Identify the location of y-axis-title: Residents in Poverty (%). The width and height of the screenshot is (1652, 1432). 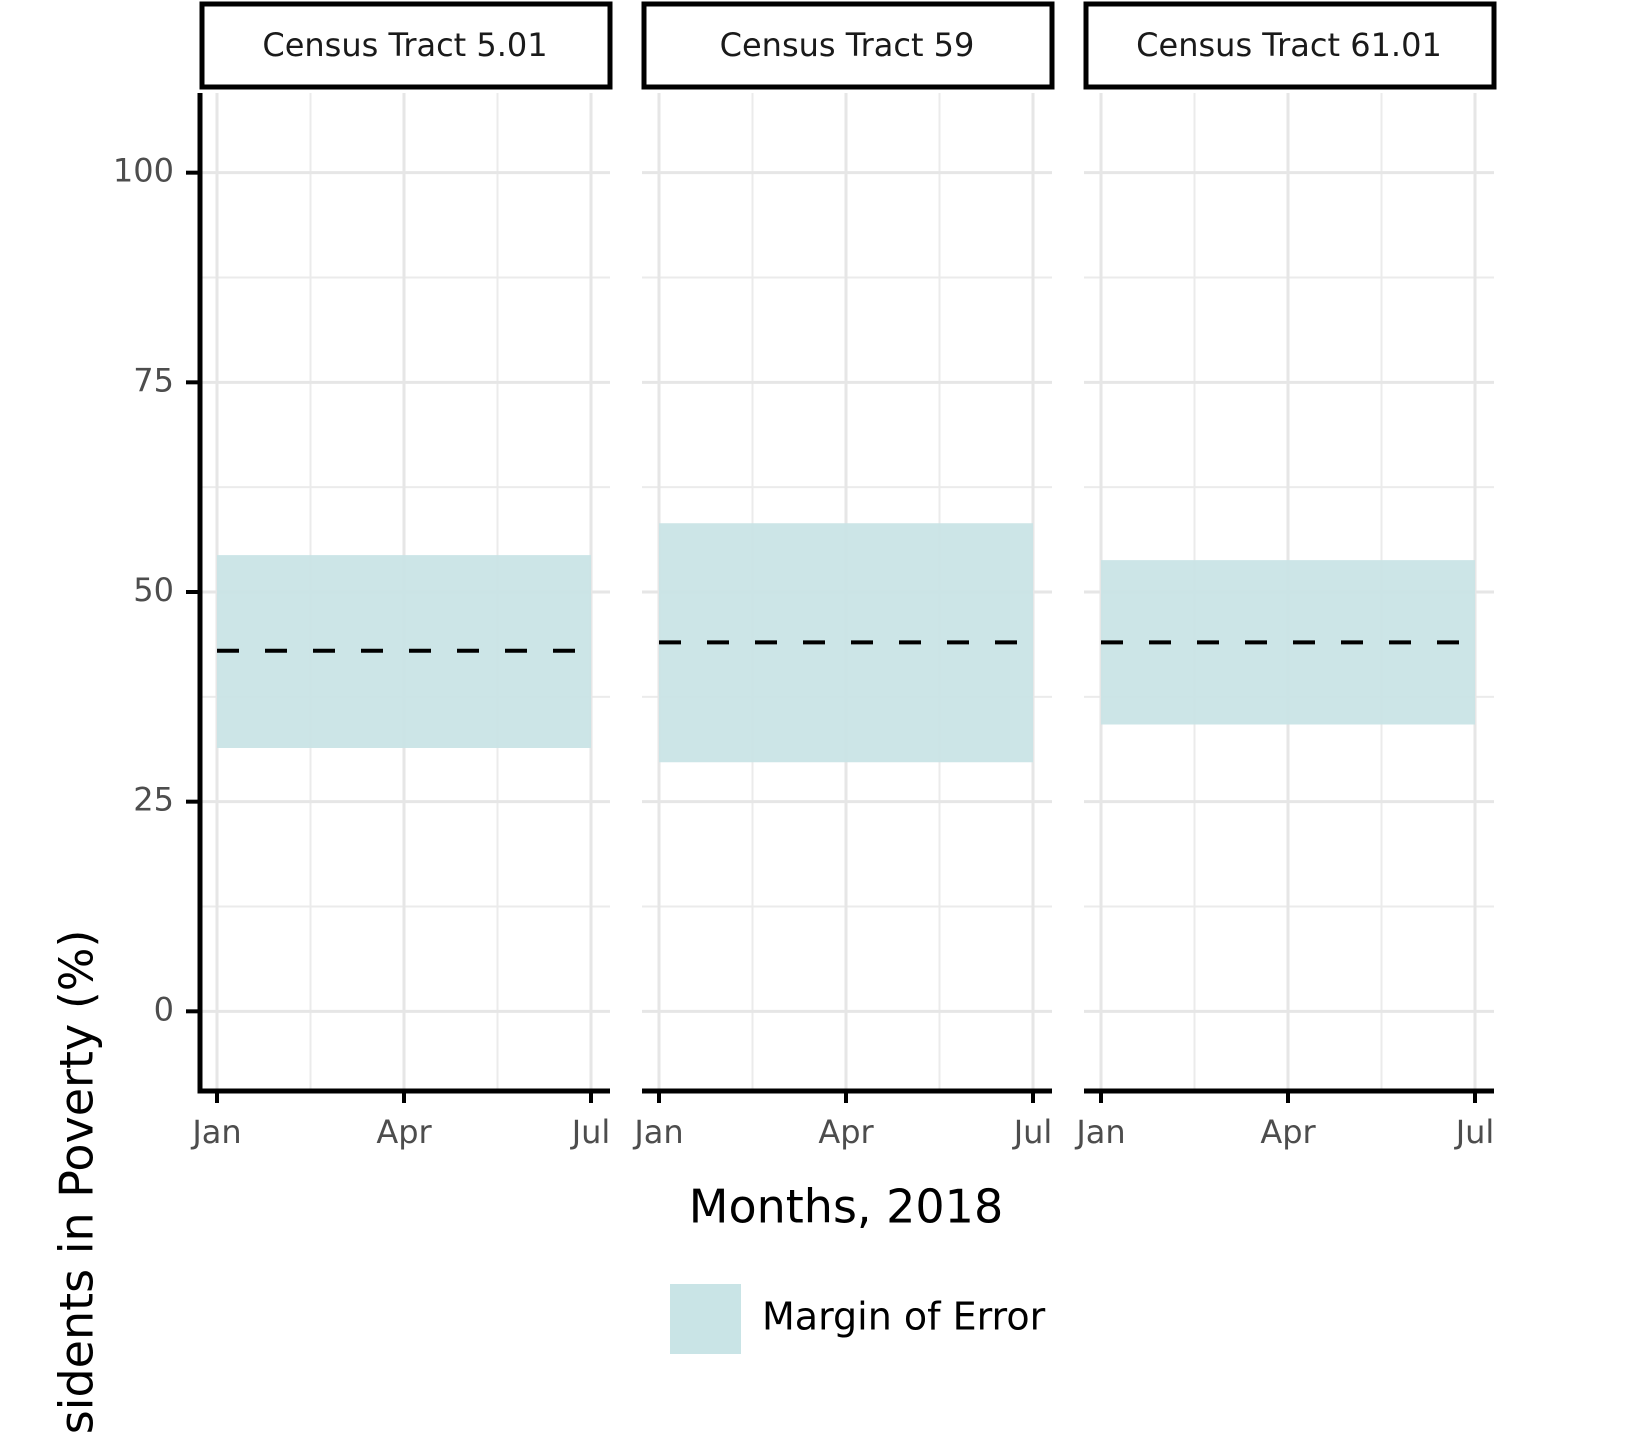
(77, 1181).